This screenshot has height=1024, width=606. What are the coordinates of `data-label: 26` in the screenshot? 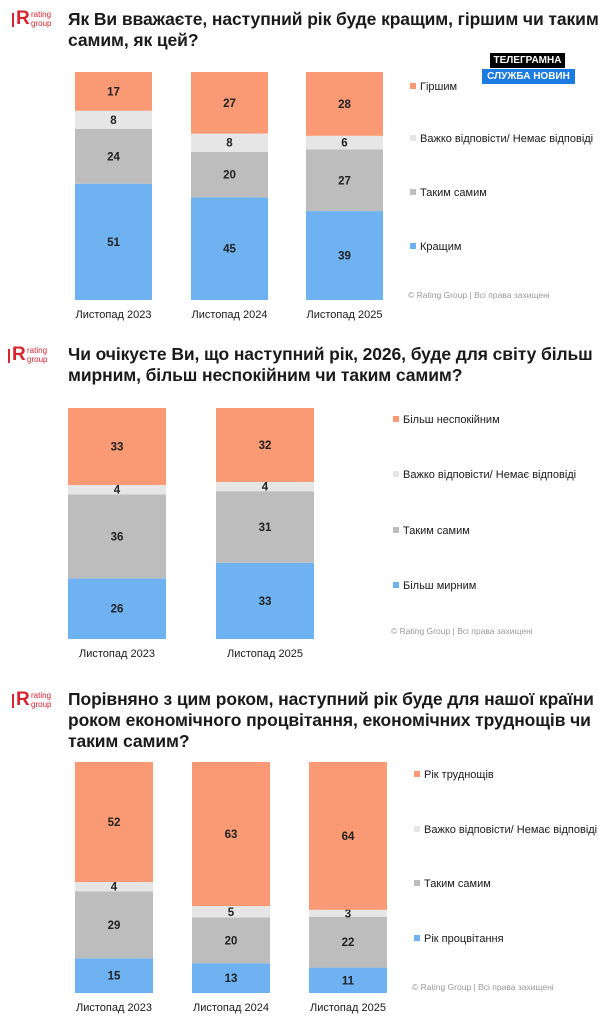 It's located at (117, 610).